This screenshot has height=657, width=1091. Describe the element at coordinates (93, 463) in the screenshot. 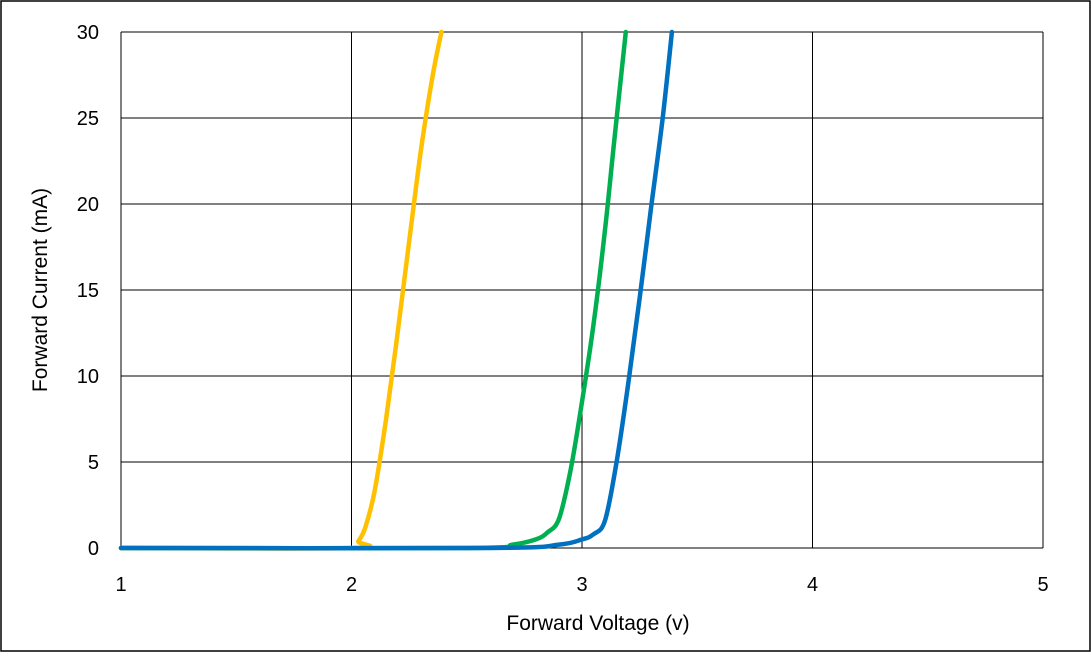

I see `y-tick-label: 5` at that location.